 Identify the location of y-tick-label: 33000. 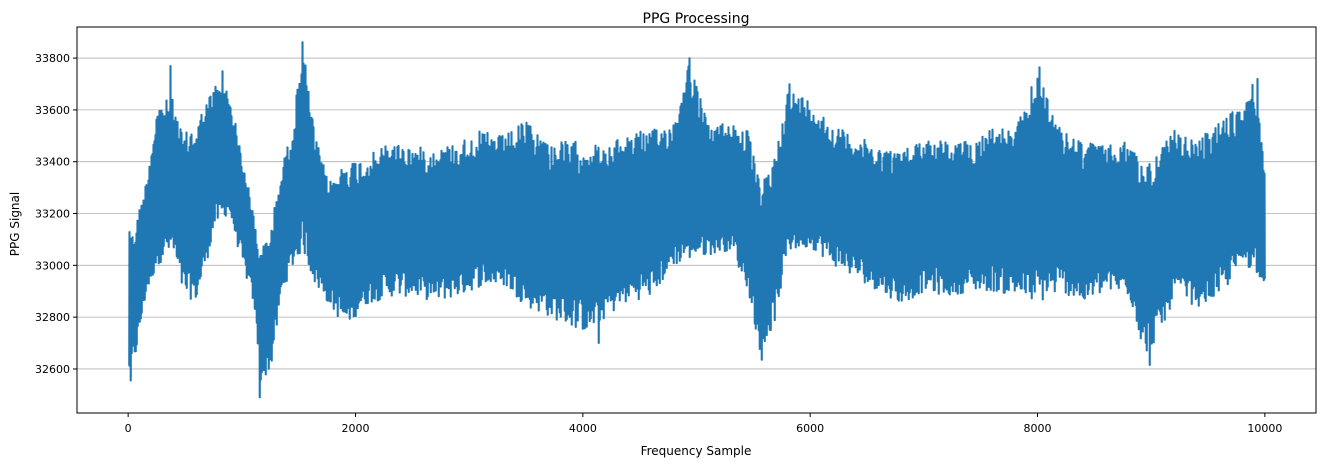
(52, 265).